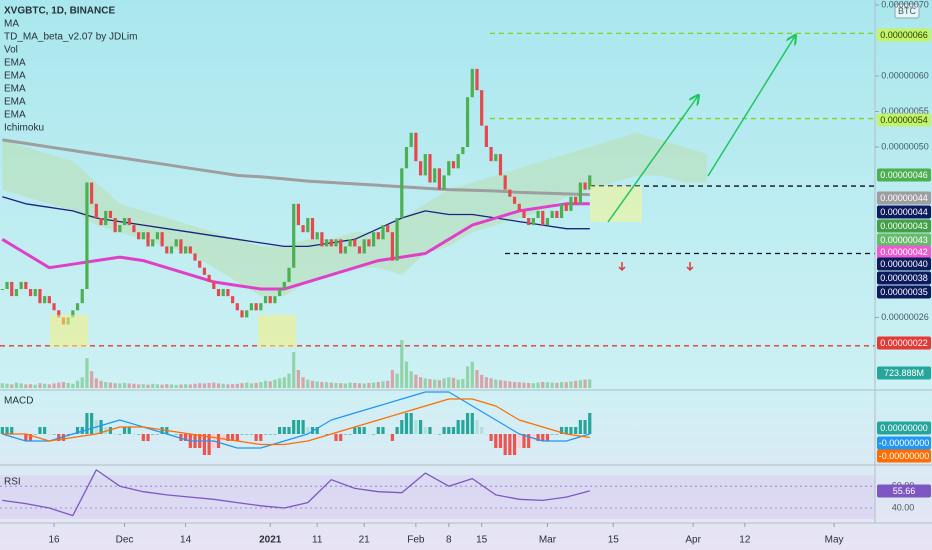 The image size is (932, 550). I want to click on pane-label: MACD, so click(18, 401).